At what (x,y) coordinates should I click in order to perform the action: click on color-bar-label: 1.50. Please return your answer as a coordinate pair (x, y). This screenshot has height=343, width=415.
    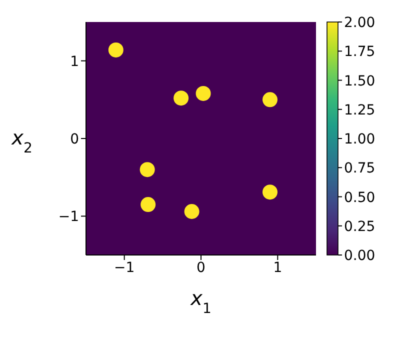
    Looking at the image, I should click on (360, 81).